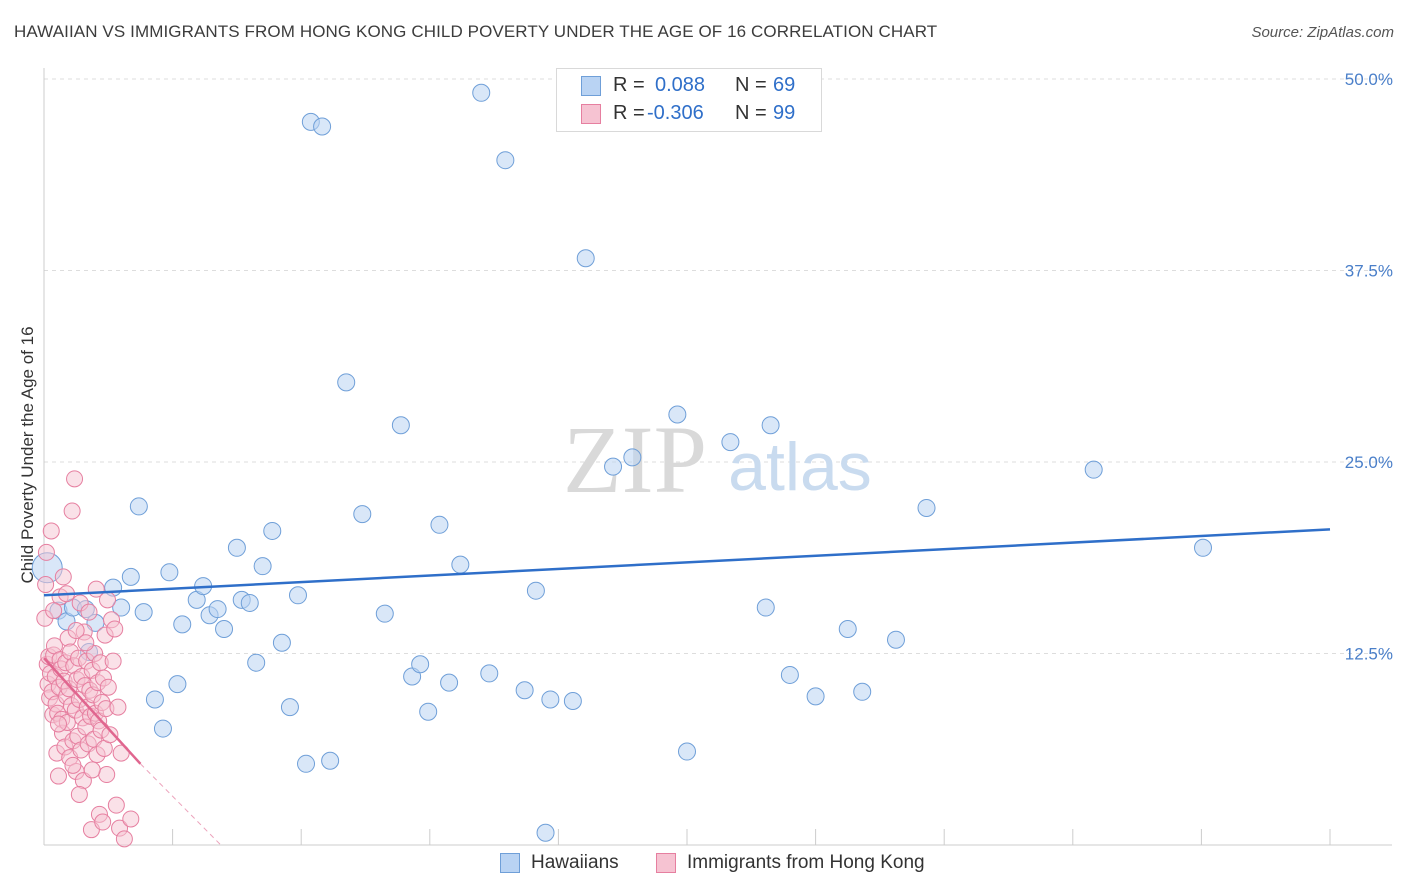  I want to click on hong-kong-legend-label: Immigrants from Hong Kong, so click(806, 862).